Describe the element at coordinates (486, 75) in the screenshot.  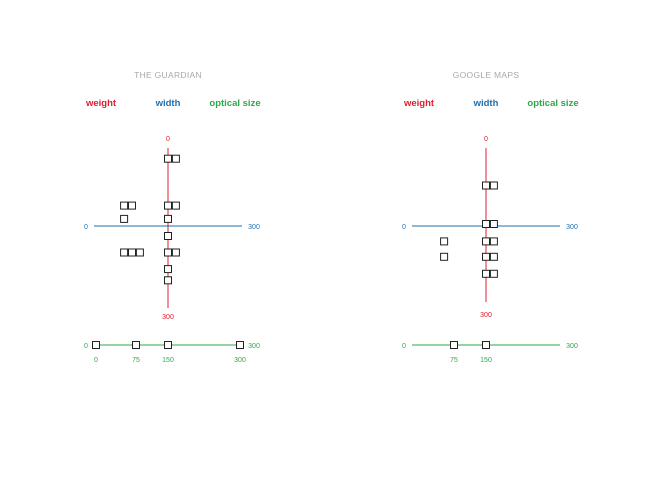
I see `panel-title: GOOGLE MAPS` at that location.